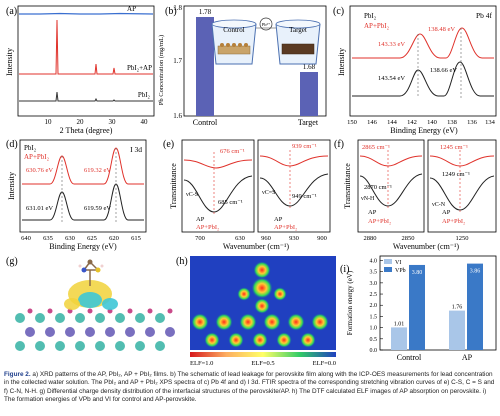  I want to click on x-tick: 20, so click(81, 122).